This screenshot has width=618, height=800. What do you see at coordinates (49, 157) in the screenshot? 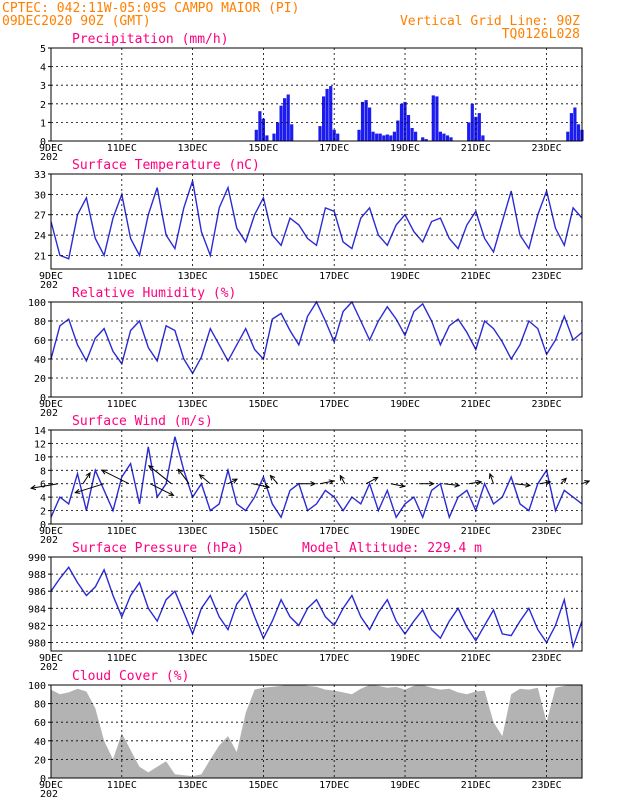
I see `precip-year-stub: 202` at bounding box center [49, 157].